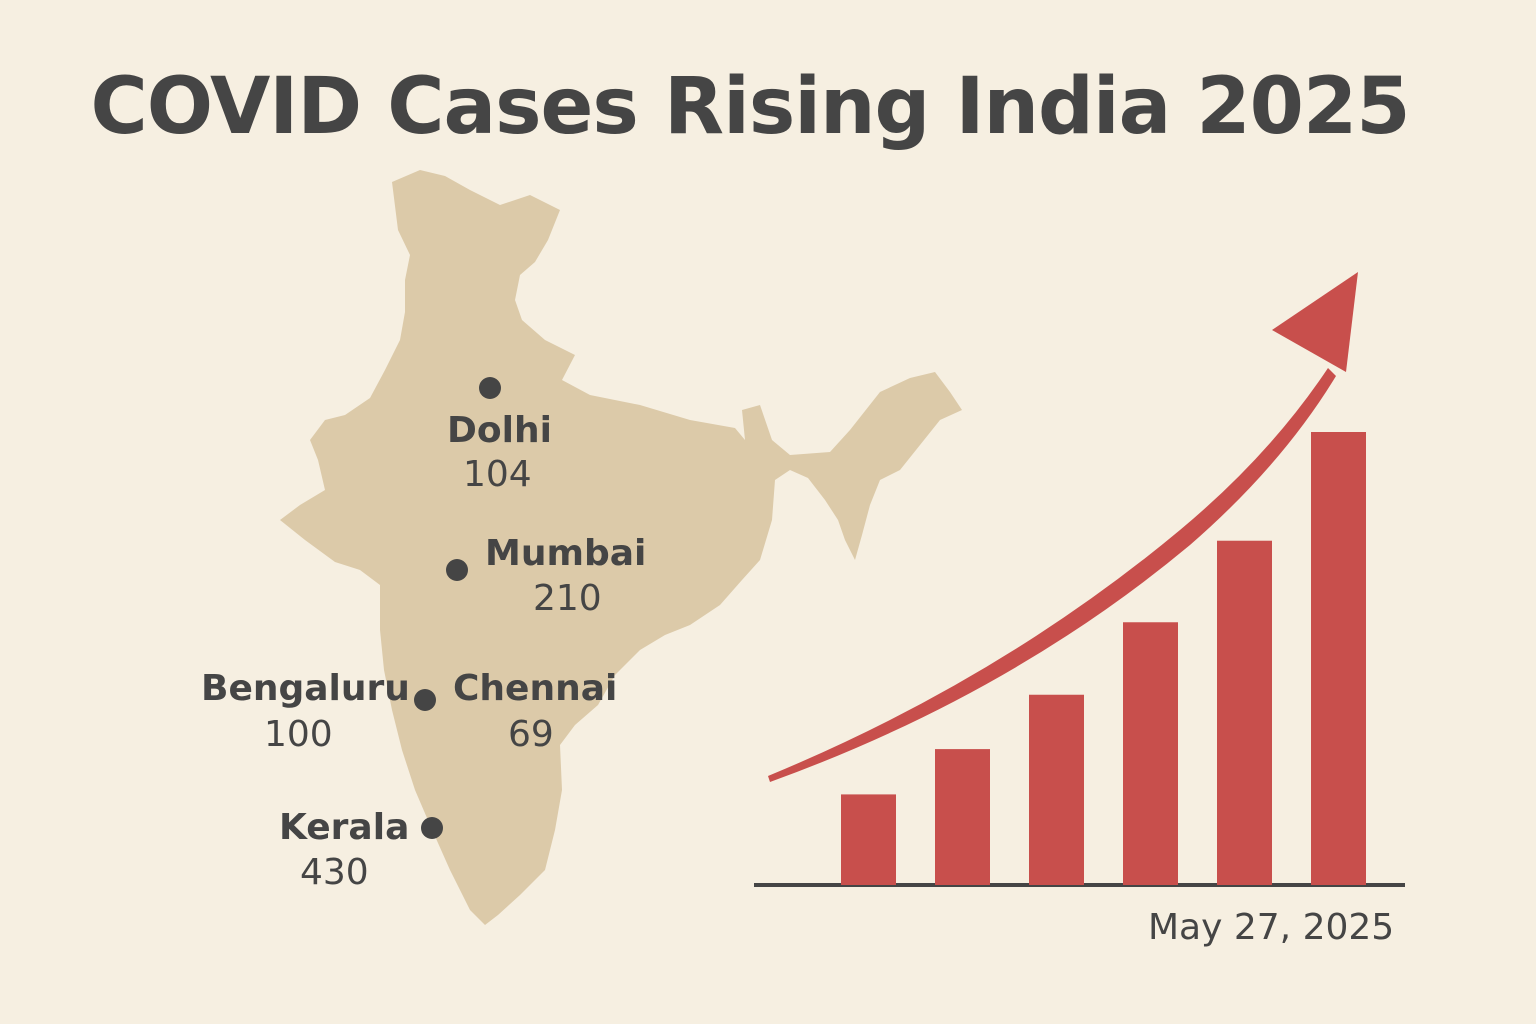 The width and height of the screenshot is (1536, 1024). Describe the element at coordinates (499, 430) in the screenshot. I see `city-label-delhi: Dolhi` at that location.